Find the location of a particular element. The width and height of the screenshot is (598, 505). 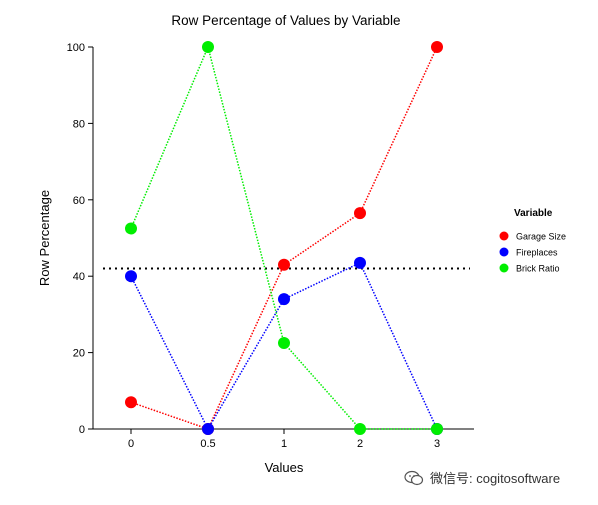

watermark: 微信号: cogitosoftware is located at coordinates (482, 477).